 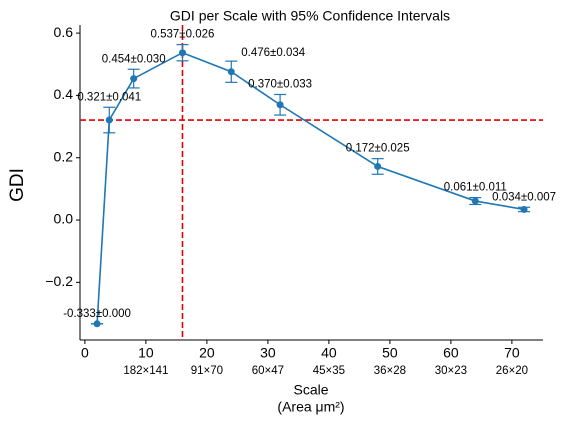 What do you see at coordinates (64, 32) in the screenshot?
I see `y-tick-label: 0.6` at bounding box center [64, 32].